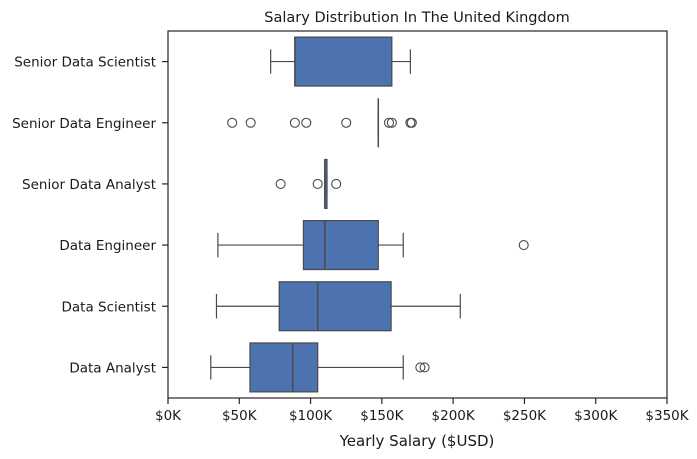 Image resolution: width=697 pixels, height=459 pixels. Describe the element at coordinates (109, 307) in the screenshot. I see `y-tick-label: Data Scientist` at that location.